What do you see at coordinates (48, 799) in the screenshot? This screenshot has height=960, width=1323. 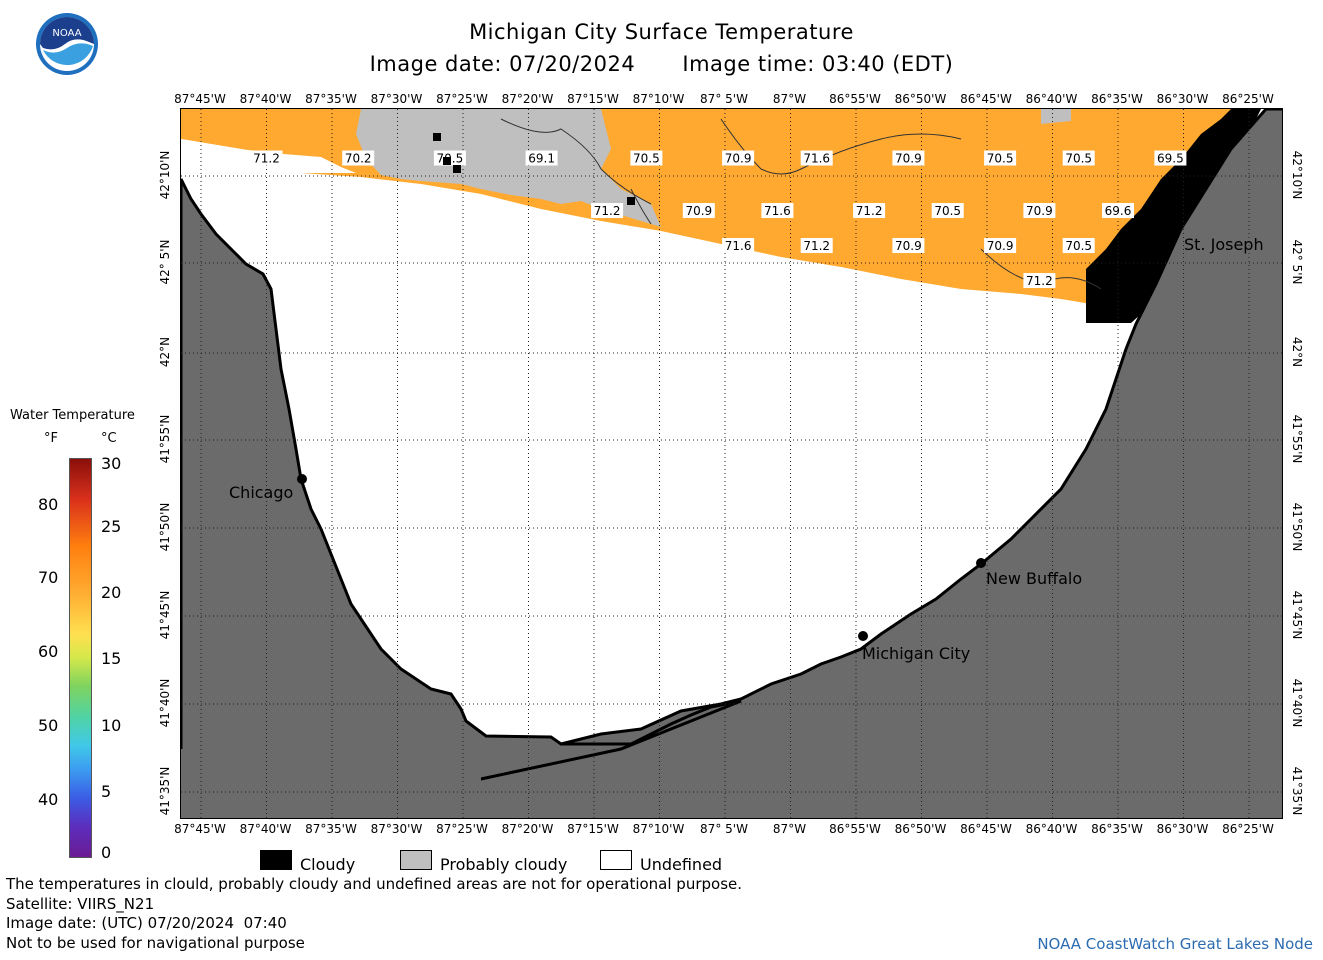 I see `colorbar-f-tick: 40` at bounding box center [48, 799].